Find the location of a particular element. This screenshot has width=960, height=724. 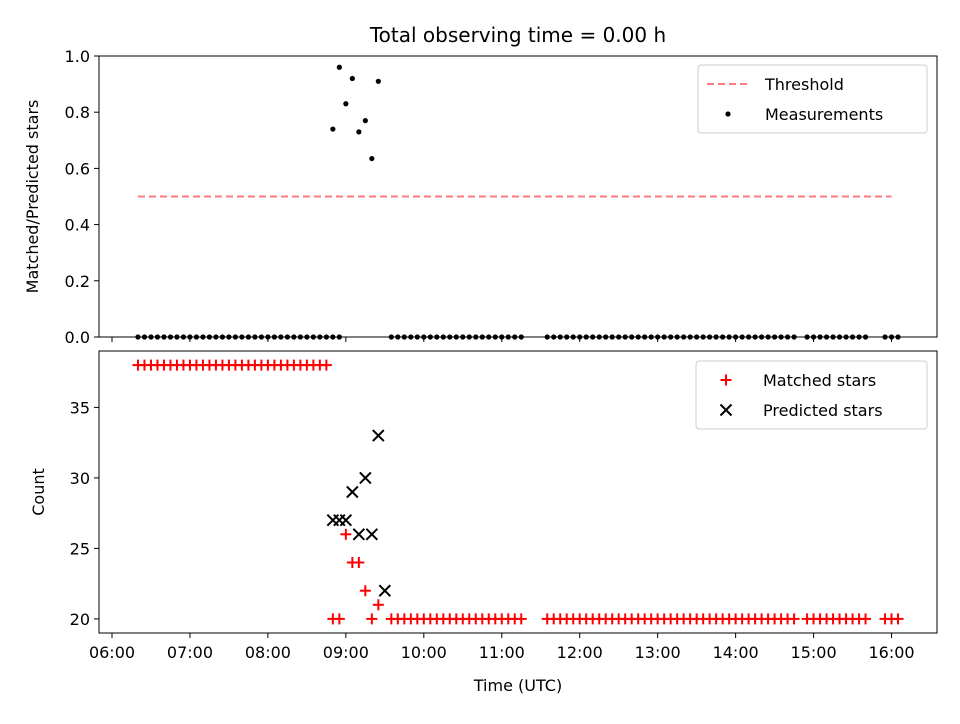

legend-matched-symbol is located at coordinates (726, 380).